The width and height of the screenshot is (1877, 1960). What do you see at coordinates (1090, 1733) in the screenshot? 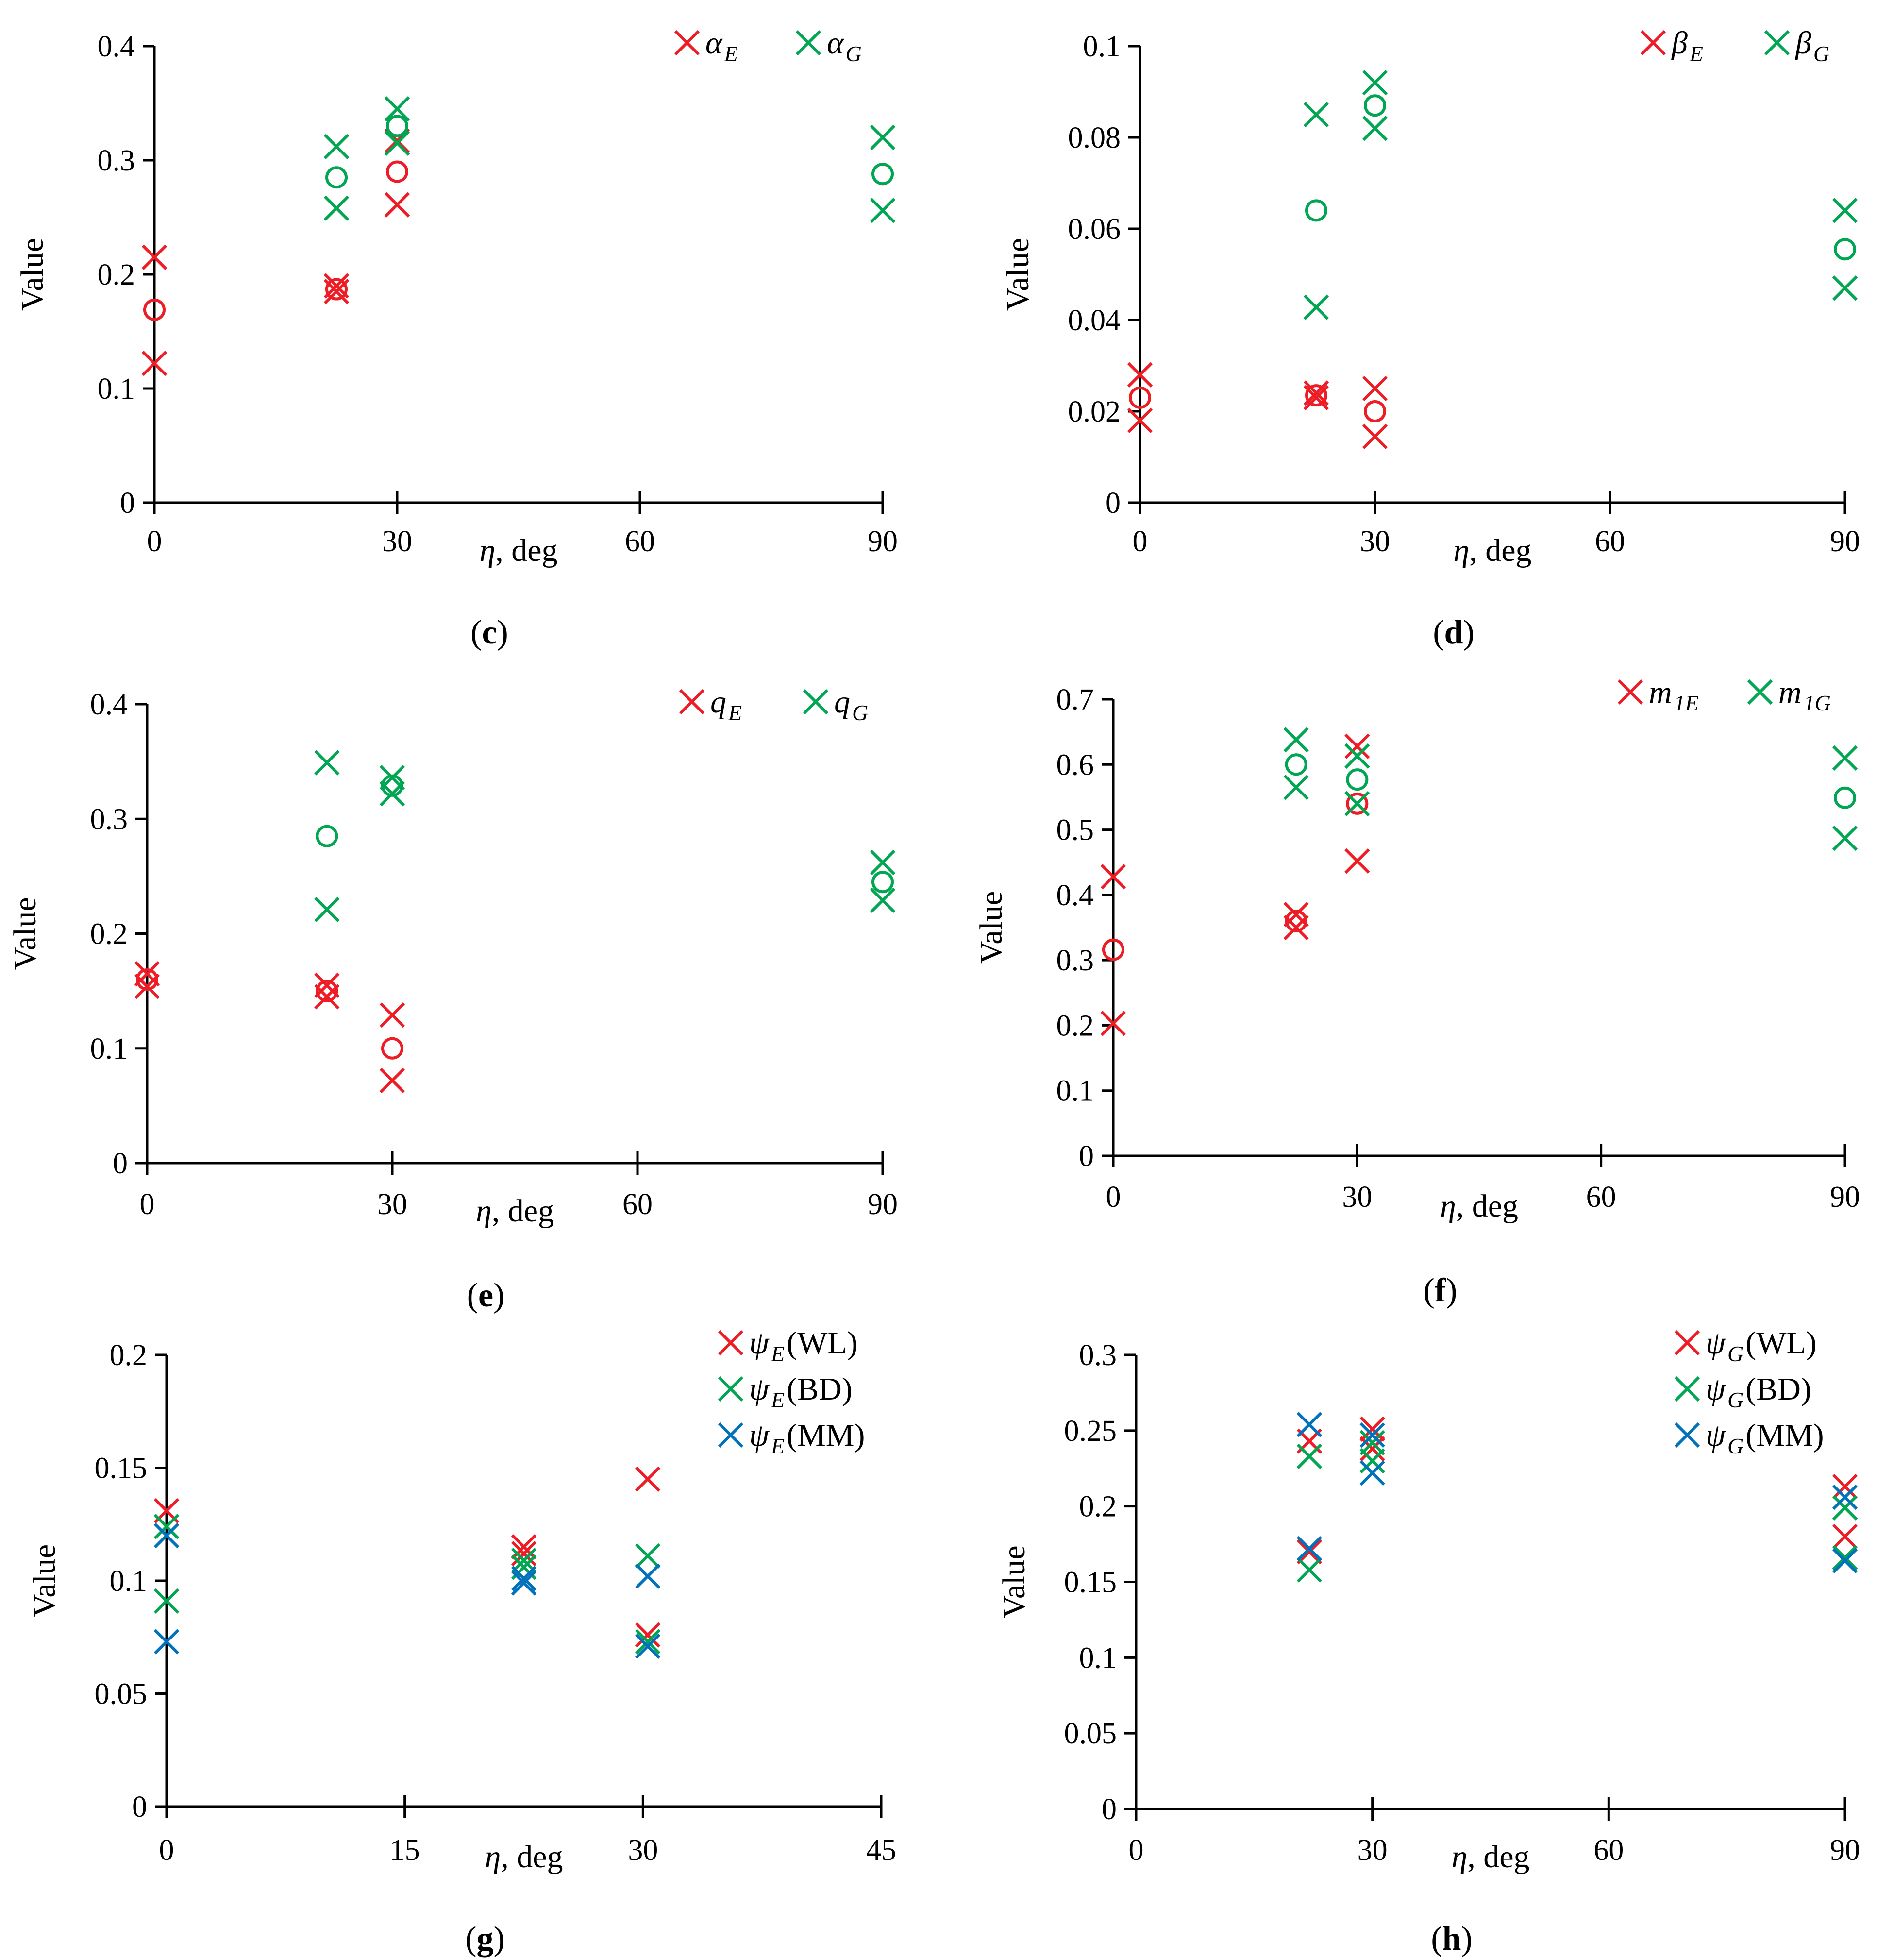
I see `y-tick-label: 0.05` at bounding box center [1090, 1733].